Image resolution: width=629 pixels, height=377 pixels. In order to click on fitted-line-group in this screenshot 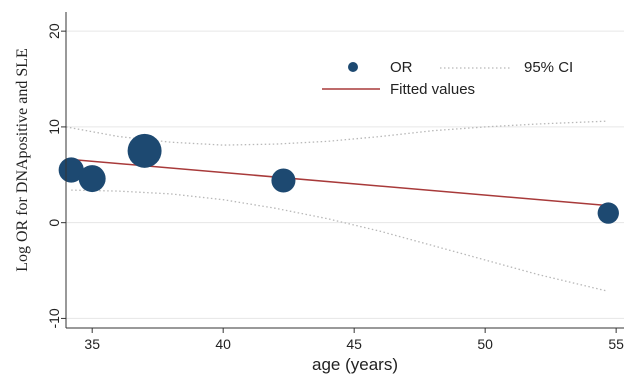, I will do `click(338, 182)`.